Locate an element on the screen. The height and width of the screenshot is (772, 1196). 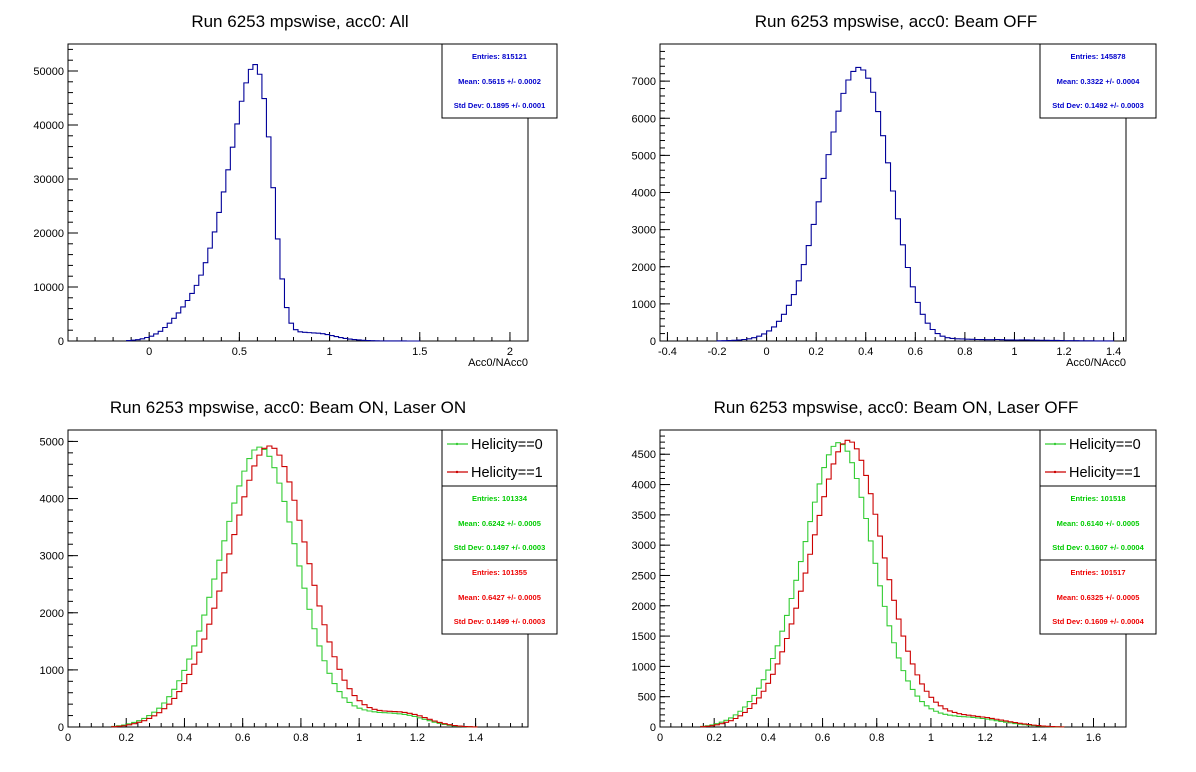
y-tick-label: 40000 is located at coordinates (48, 126).